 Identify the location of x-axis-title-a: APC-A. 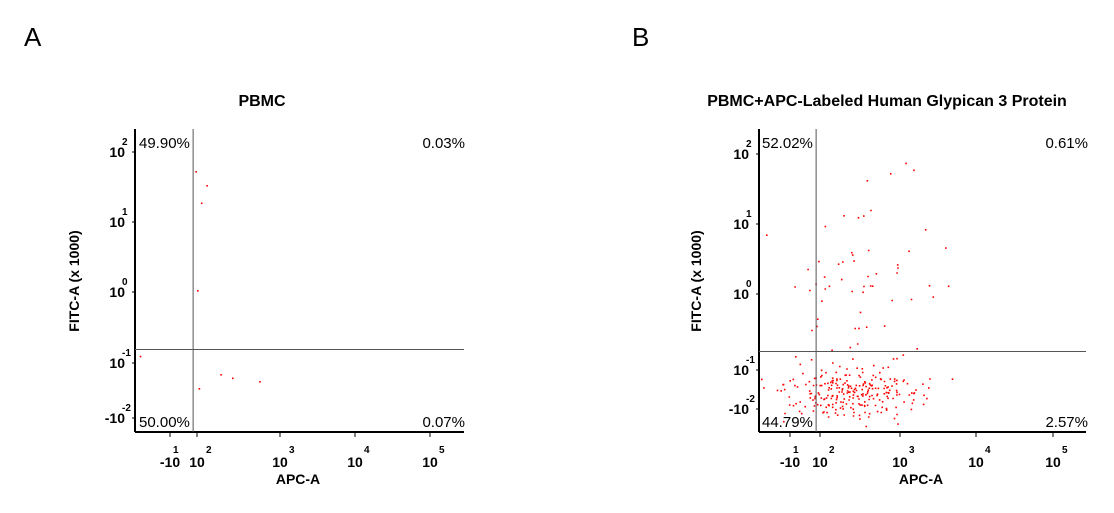
(298, 479).